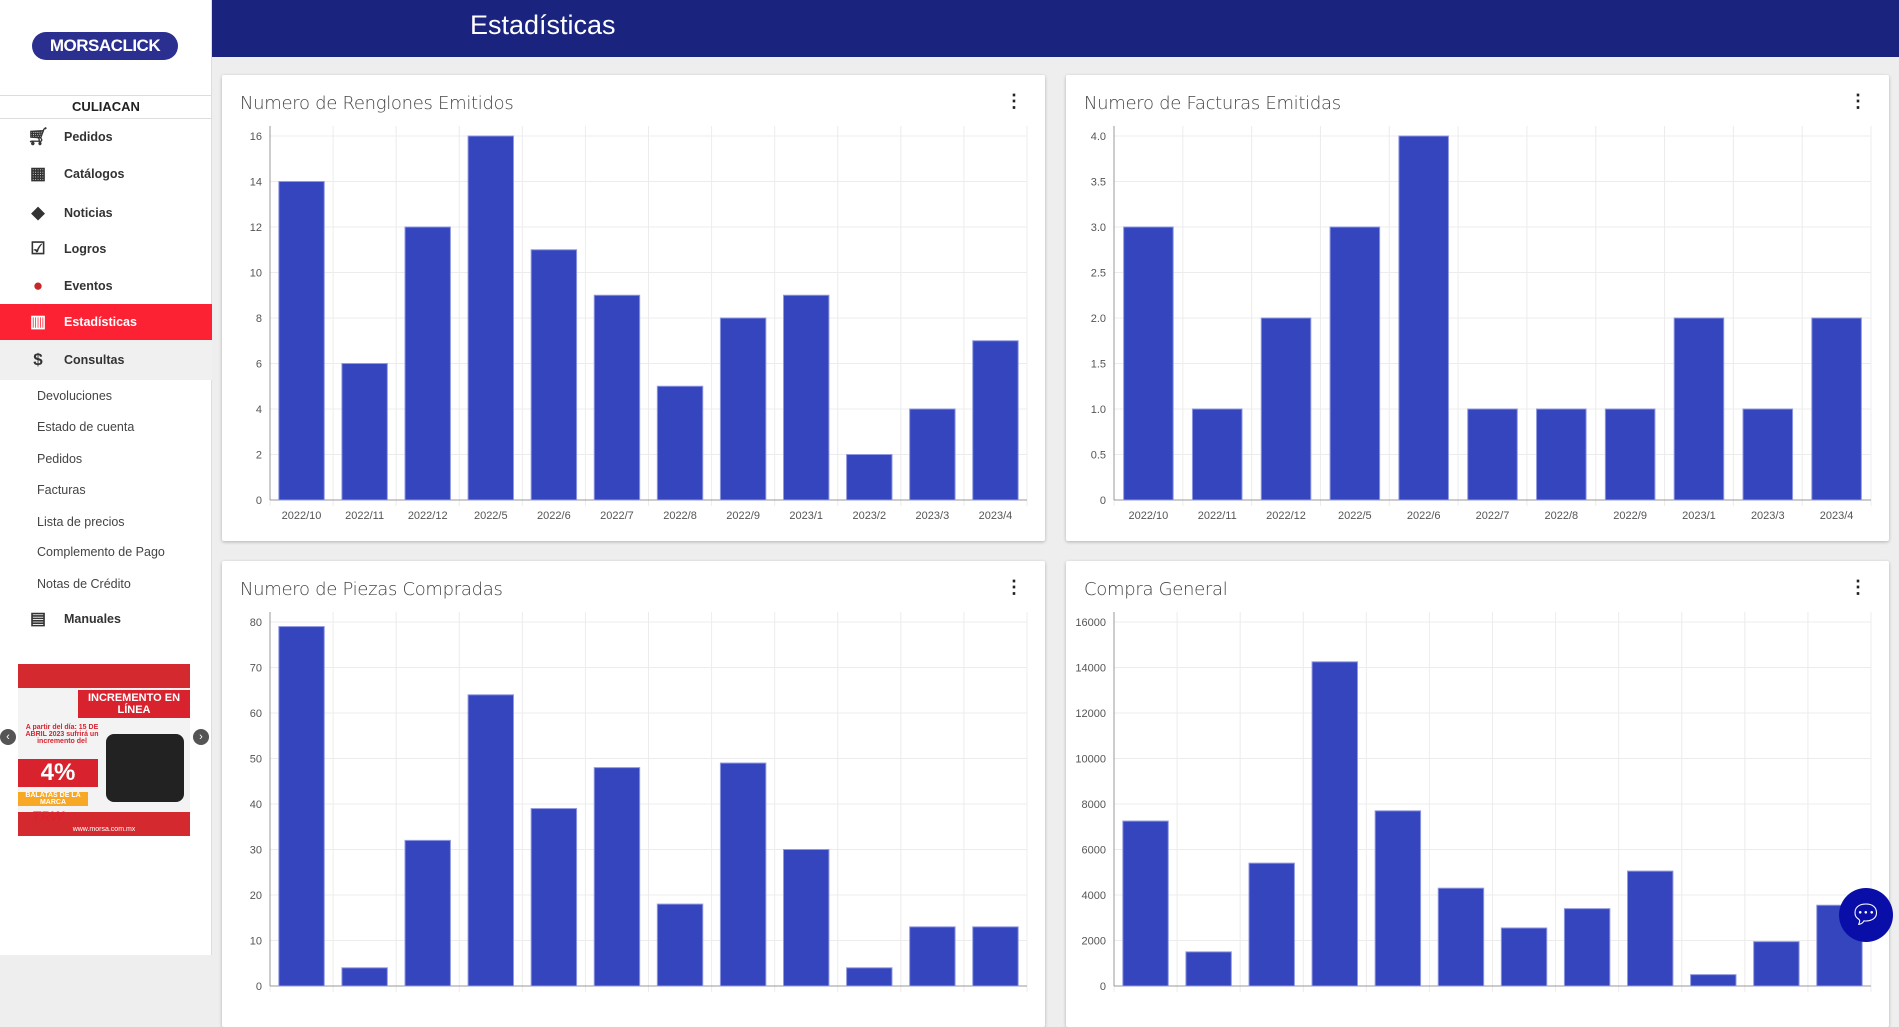  What do you see at coordinates (106, 213) in the screenshot?
I see `sidebar-item-noticias: ◆ Noticias` at bounding box center [106, 213].